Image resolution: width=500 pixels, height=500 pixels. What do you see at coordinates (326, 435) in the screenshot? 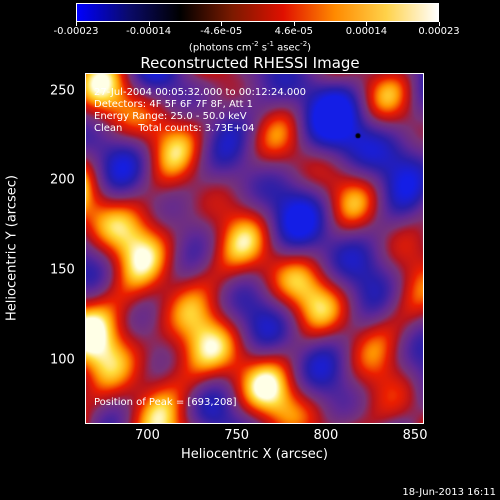
I see `x-tick-label: 800` at bounding box center [326, 435].